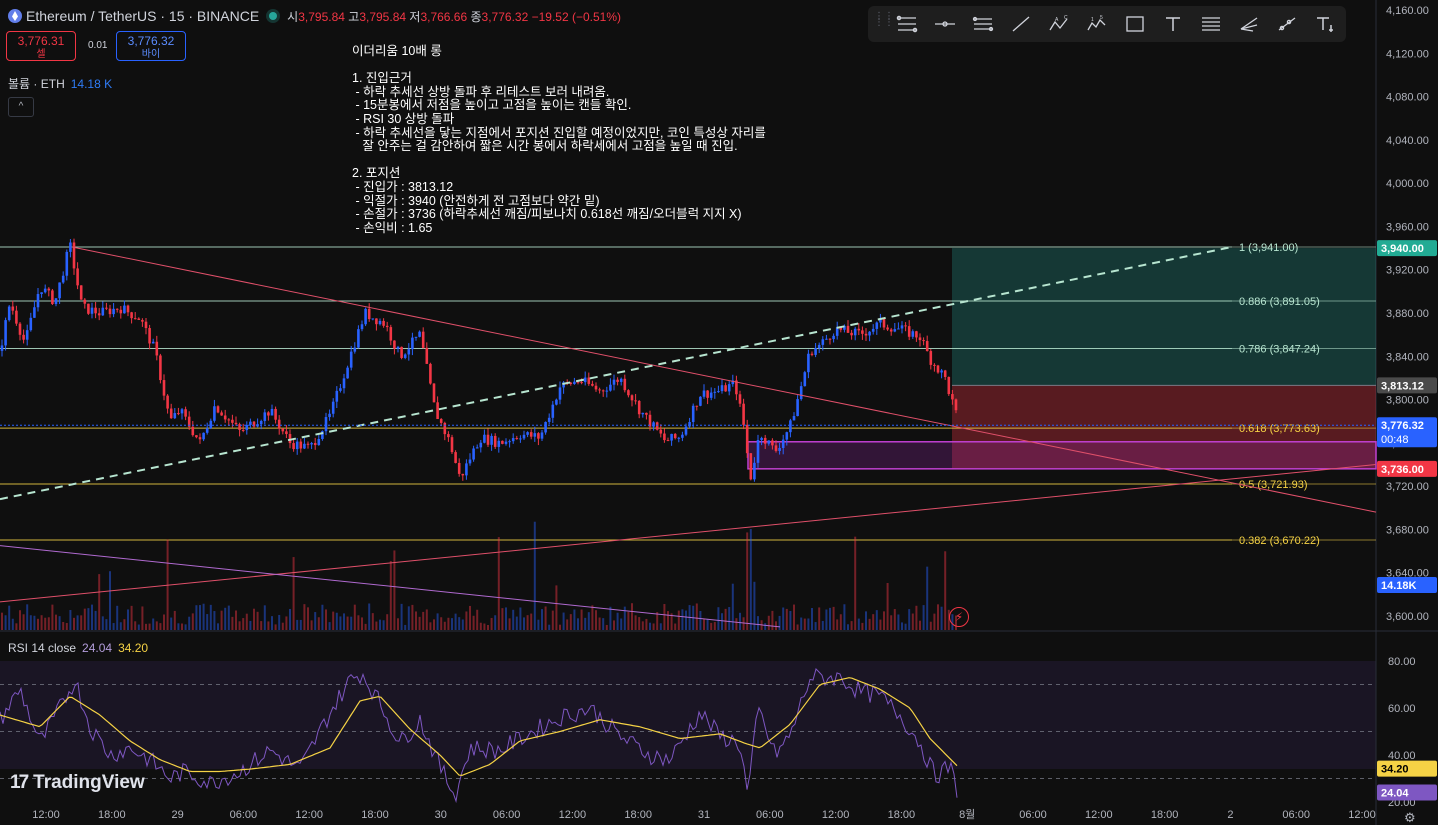 The height and width of the screenshot is (825, 1438). I want to click on settings-gear-icon: ⚙, so click(1410, 817).